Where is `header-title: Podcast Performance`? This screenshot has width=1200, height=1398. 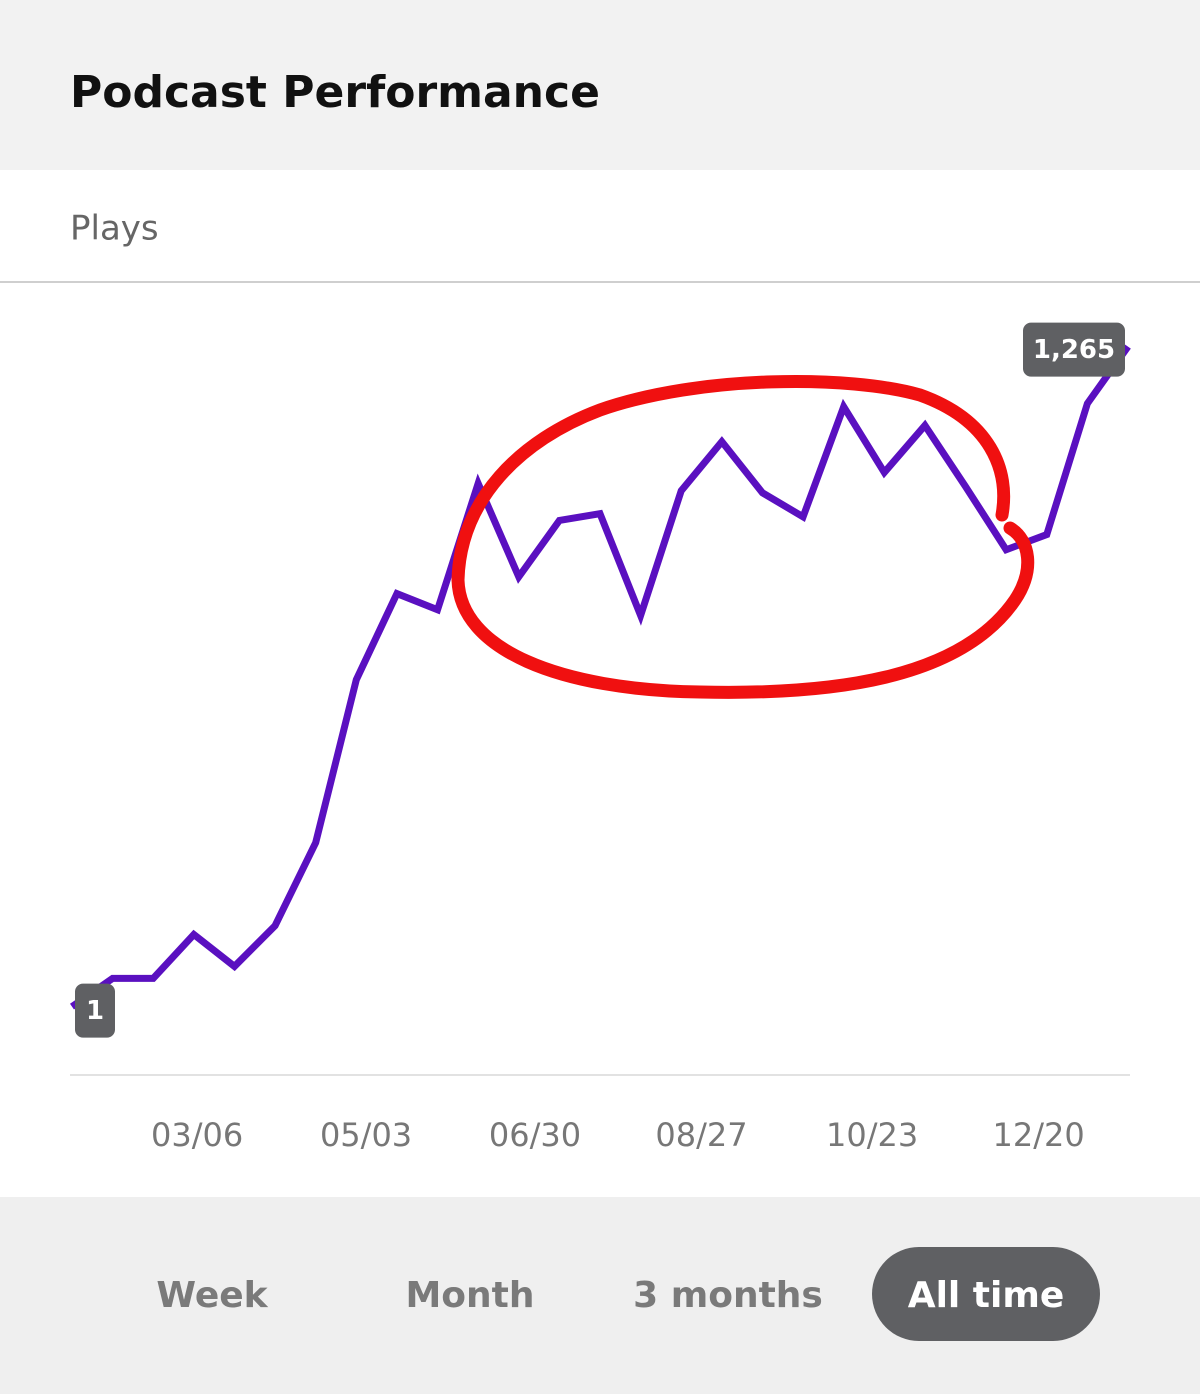
header-title: Podcast Performance is located at coordinates (335, 92).